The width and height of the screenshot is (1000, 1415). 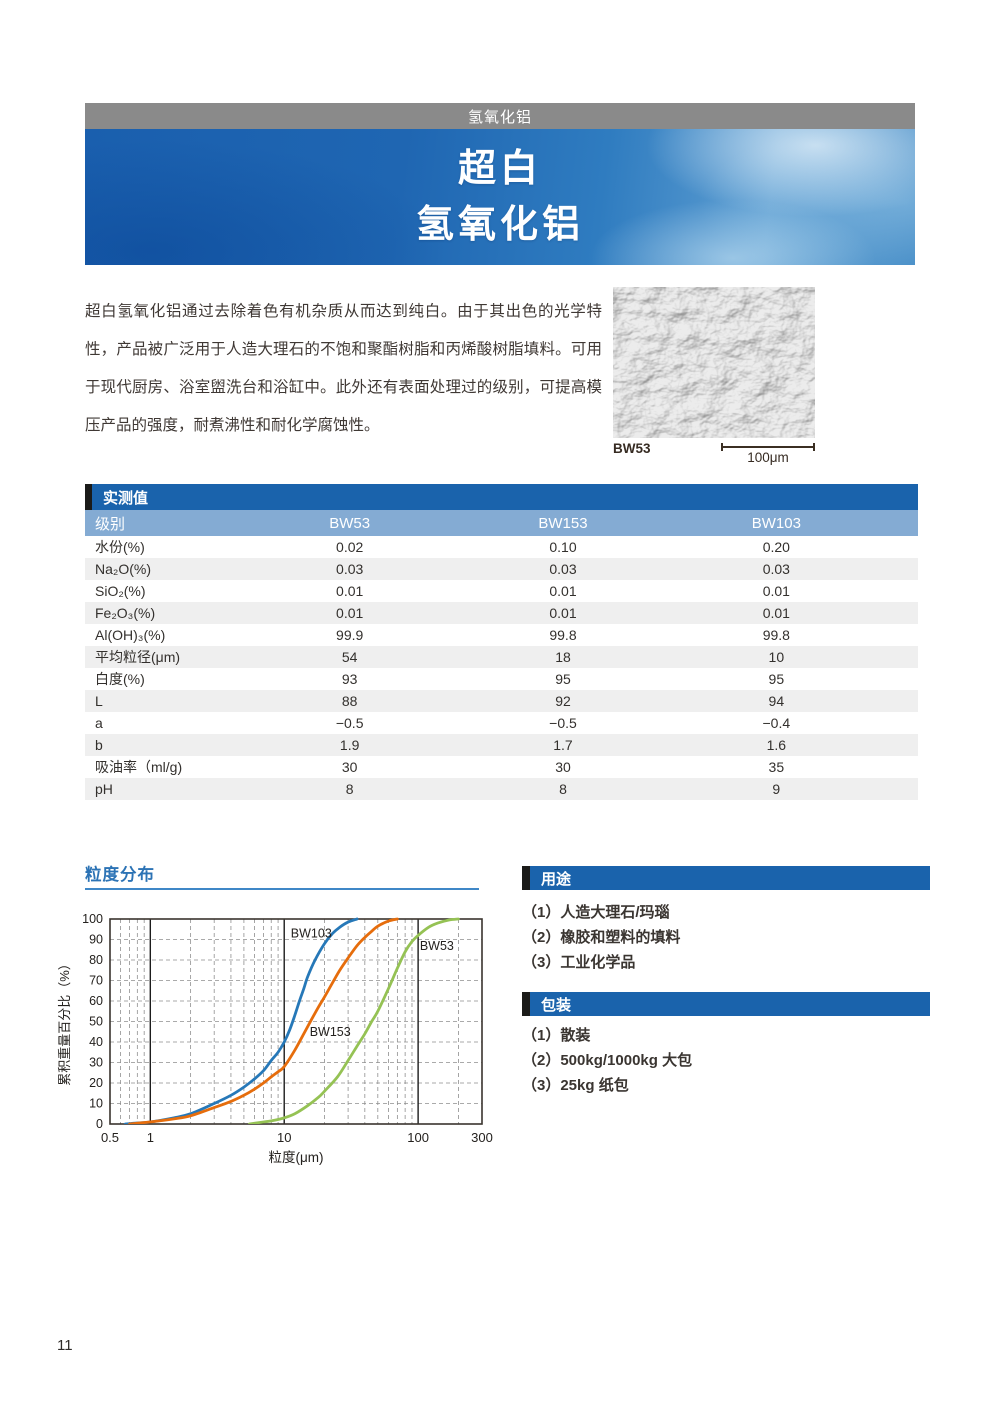 What do you see at coordinates (768, 447) in the screenshot?
I see `scale-bar-line` at bounding box center [768, 447].